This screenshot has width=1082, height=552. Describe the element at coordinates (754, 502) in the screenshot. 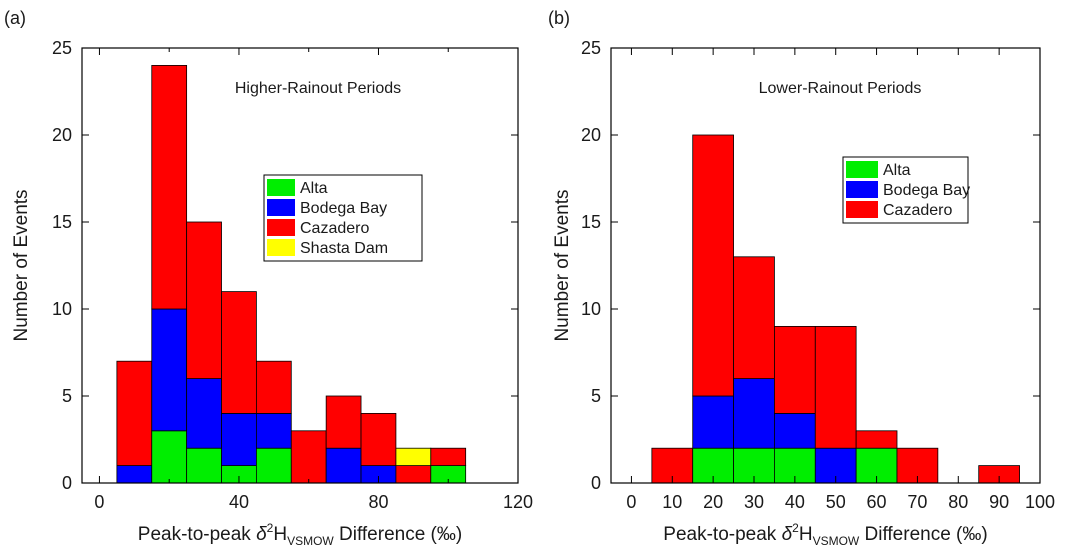

I see `x-tick-label: 30` at that location.